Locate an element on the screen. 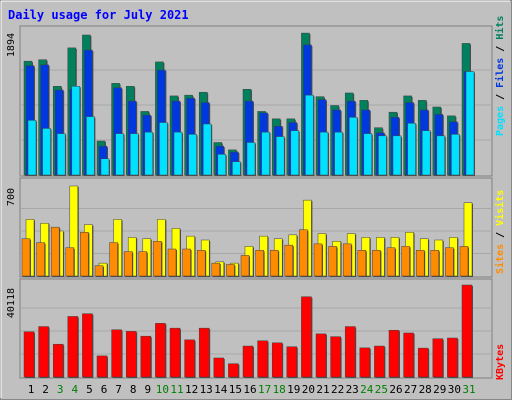 This screenshot has width=512, height=404. x-tick-label: 31 is located at coordinates (468, 389).